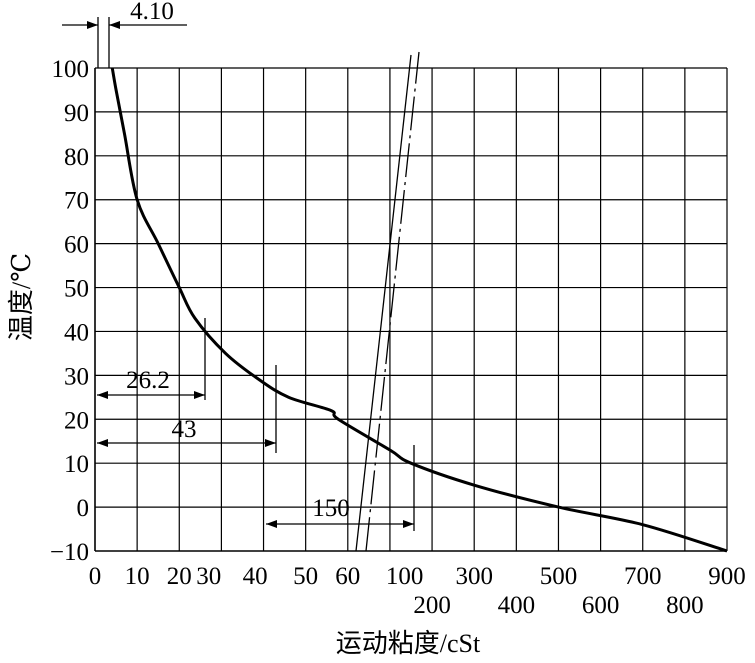 Image resolution: width=755 pixels, height=663 pixels. Describe the element at coordinates (76, 201) in the screenshot. I see `y-tick-label: 70` at that location.